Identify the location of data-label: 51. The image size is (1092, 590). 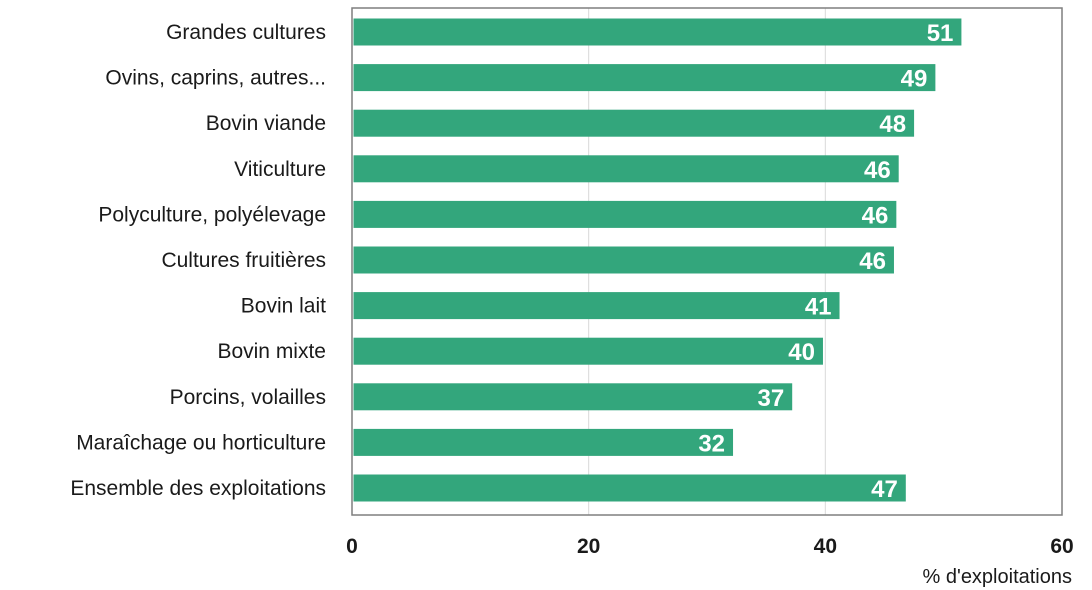
(940, 33).